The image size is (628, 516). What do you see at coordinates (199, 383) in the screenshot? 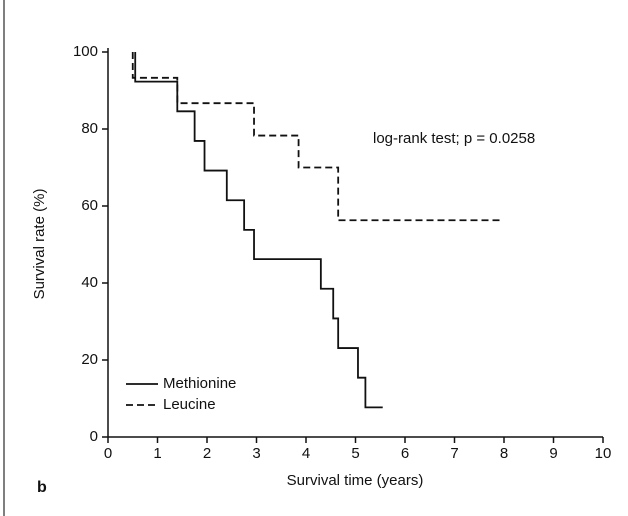
I see `legend-label: Methionine` at bounding box center [199, 383].